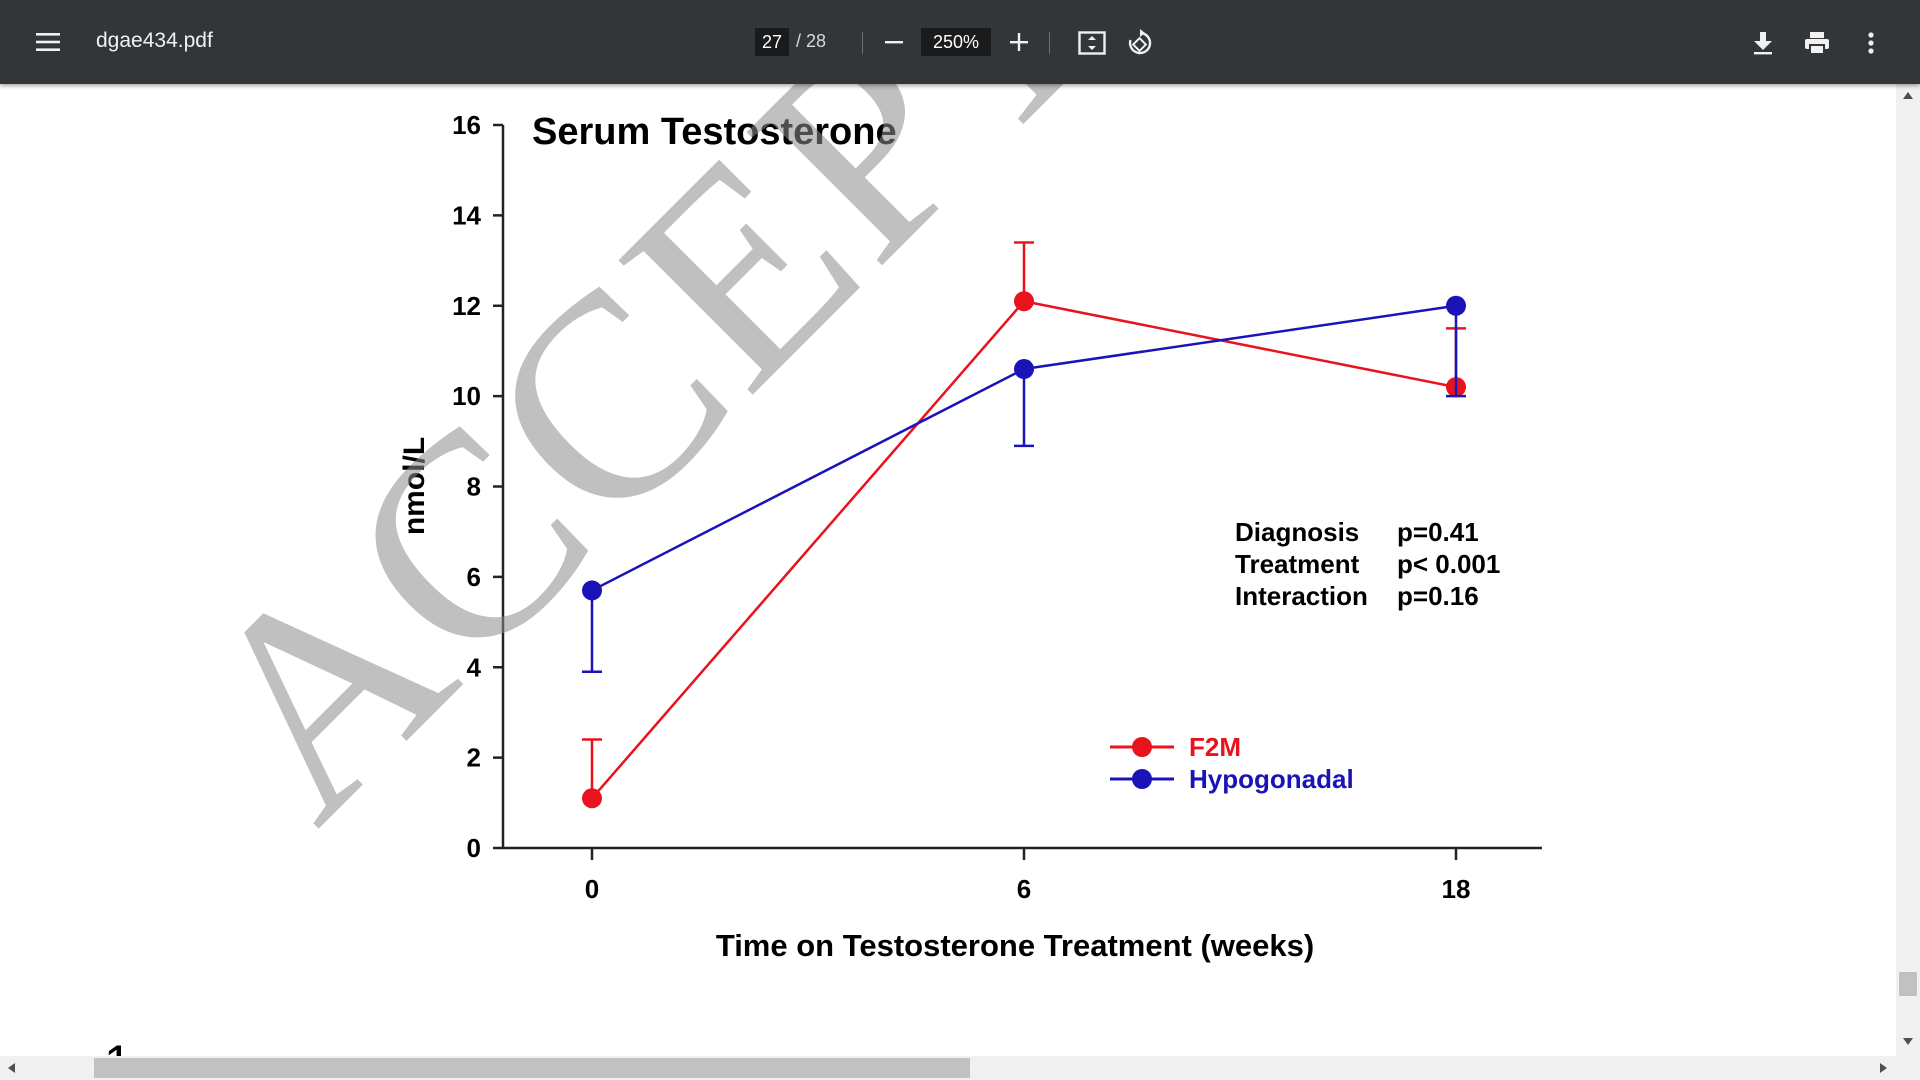 The width and height of the screenshot is (1920, 1080). I want to click on legend-marker-f2m, so click(1142, 747).